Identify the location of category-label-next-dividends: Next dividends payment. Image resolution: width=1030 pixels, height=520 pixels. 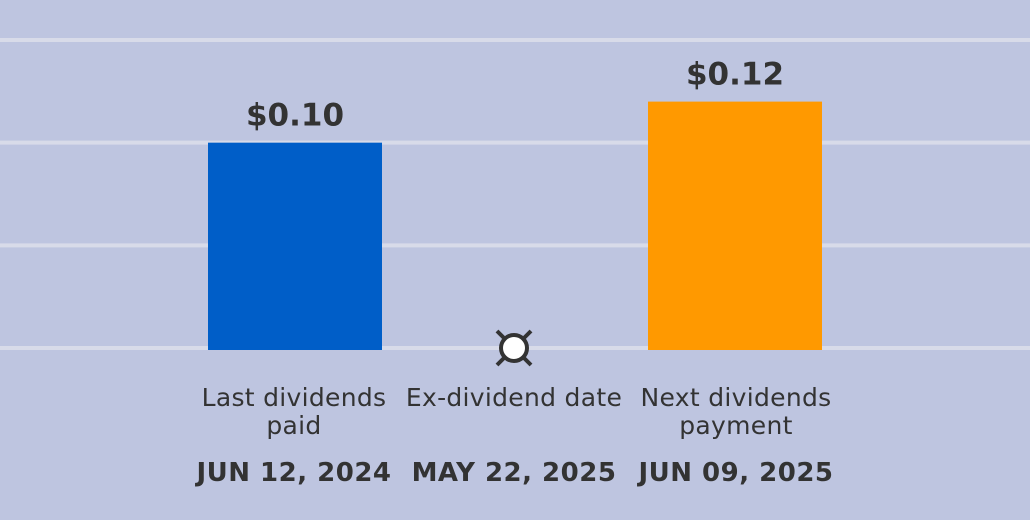
(736, 411).